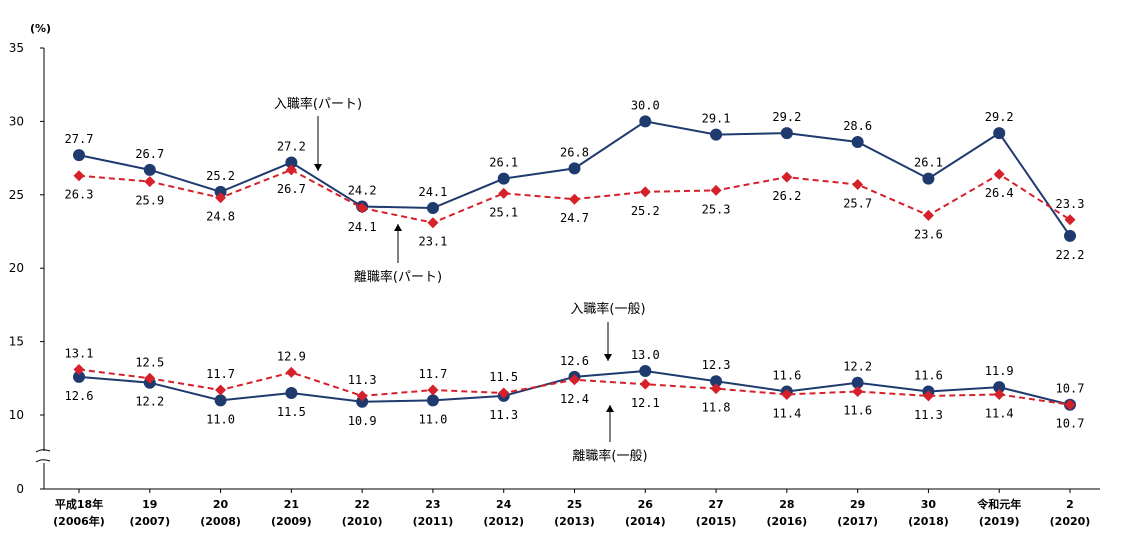 The image size is (1122, 543). What do you see at coordinates (574, 152) in the screenshot?
I see `data-label: 26.8` at bounding box center [574, 152].